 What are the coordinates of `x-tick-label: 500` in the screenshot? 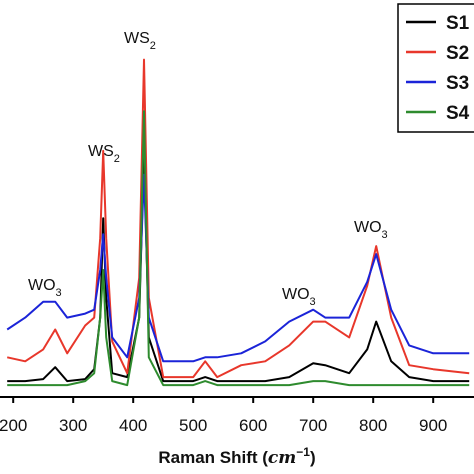 It's located at (193, 425).